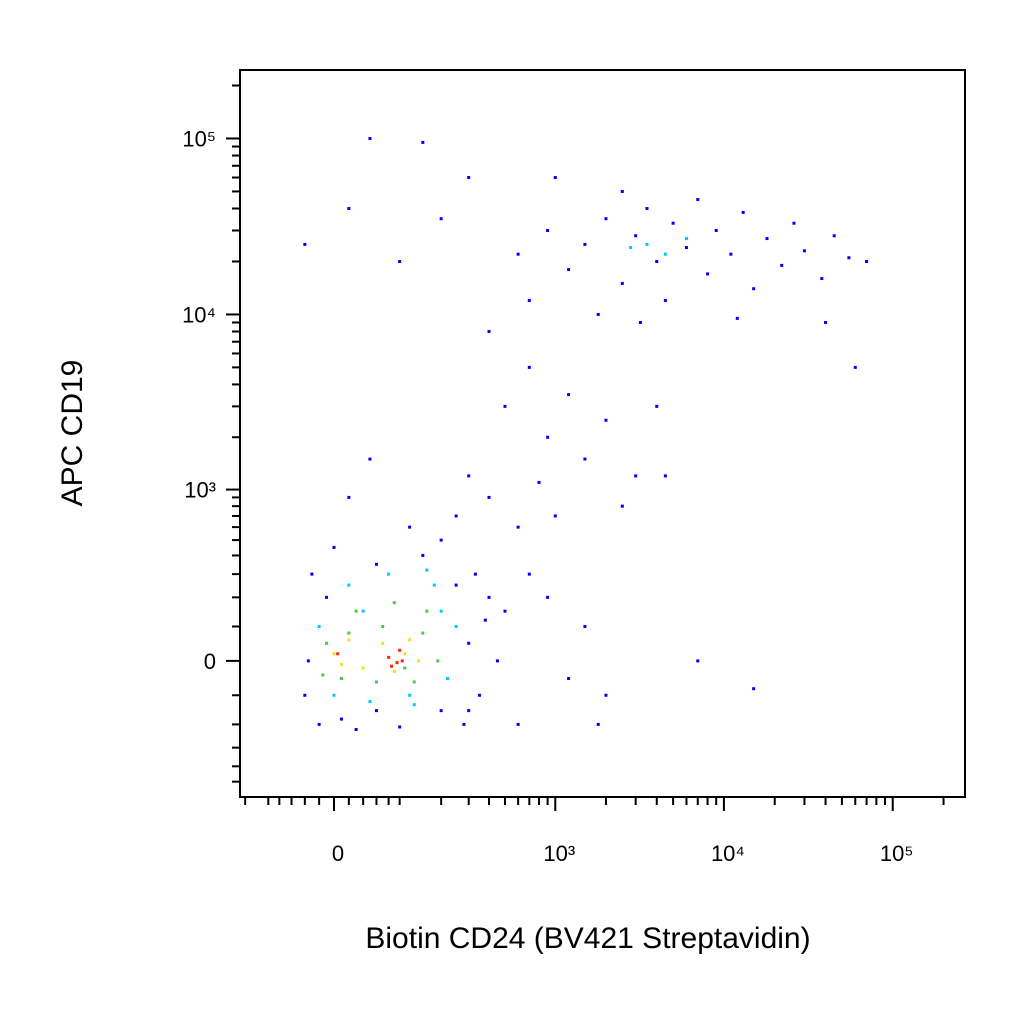 This screenshot has width=1024, height=1029. I want to click on x-tick-label: 10⁴, so click(728, 853).